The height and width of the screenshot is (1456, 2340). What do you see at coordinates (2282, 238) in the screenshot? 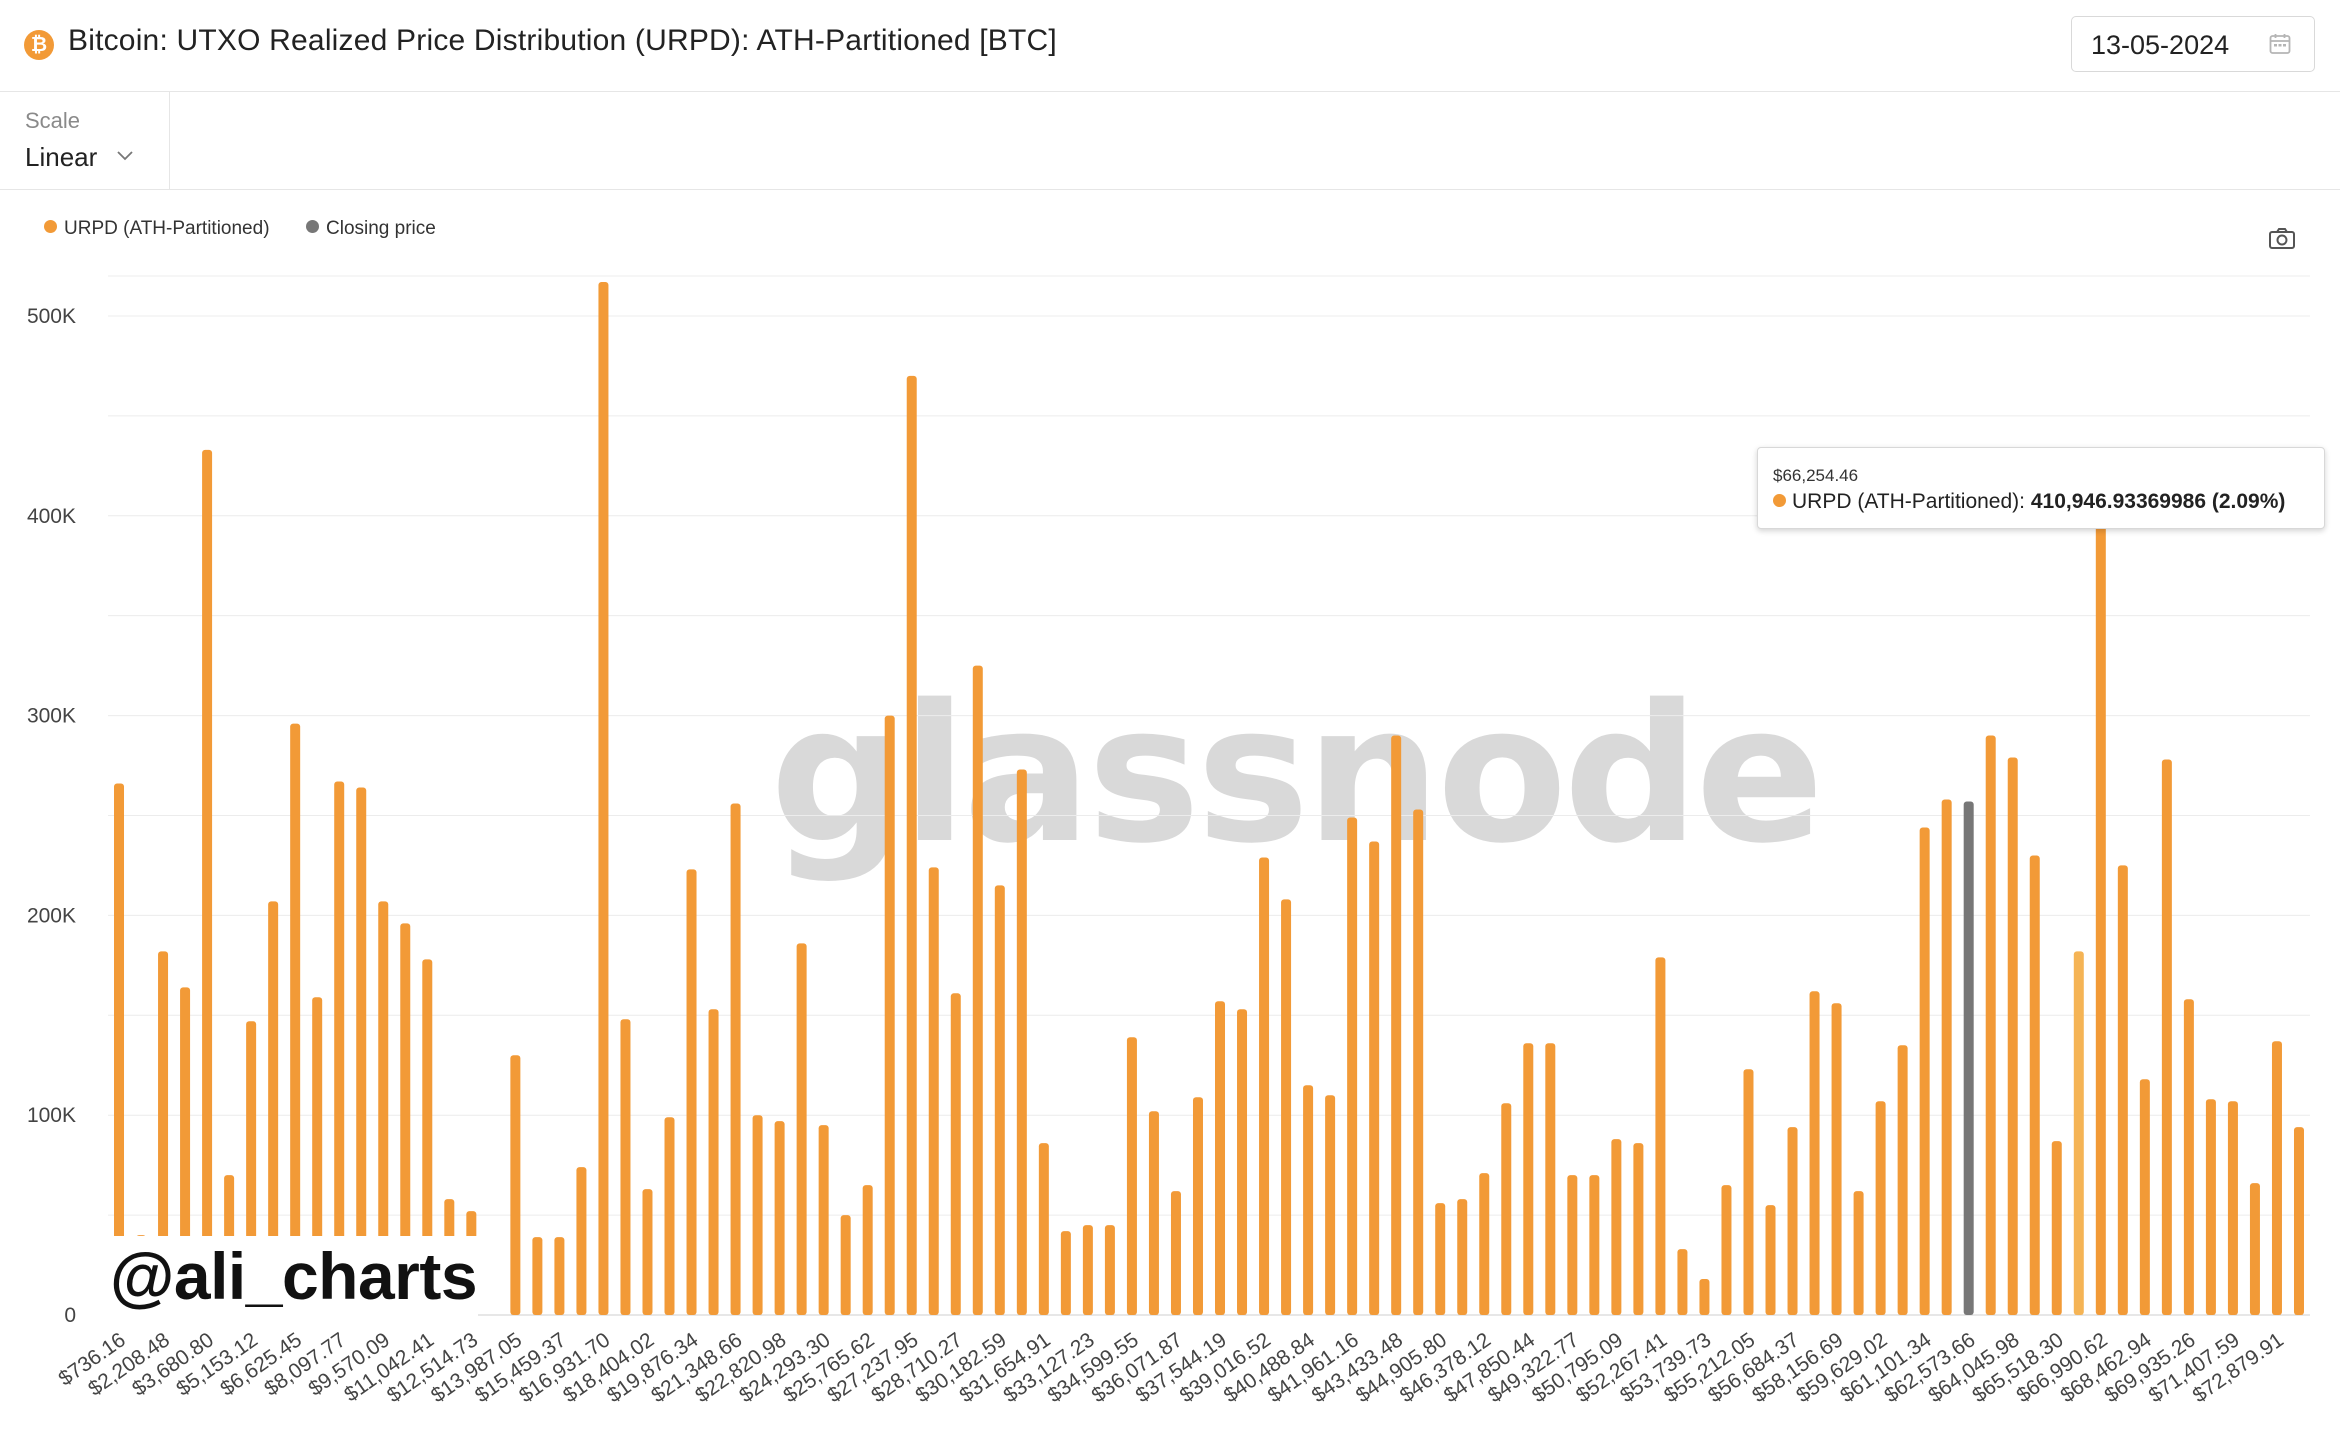
I see `camera-icon` at bounding box center [2282, 238].